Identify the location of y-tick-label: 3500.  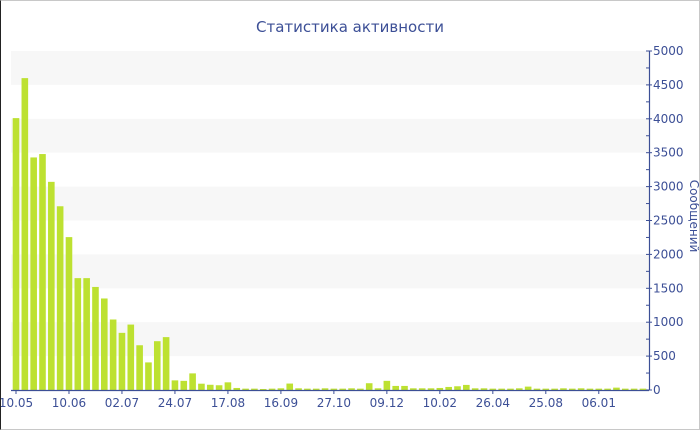
(668, 153).